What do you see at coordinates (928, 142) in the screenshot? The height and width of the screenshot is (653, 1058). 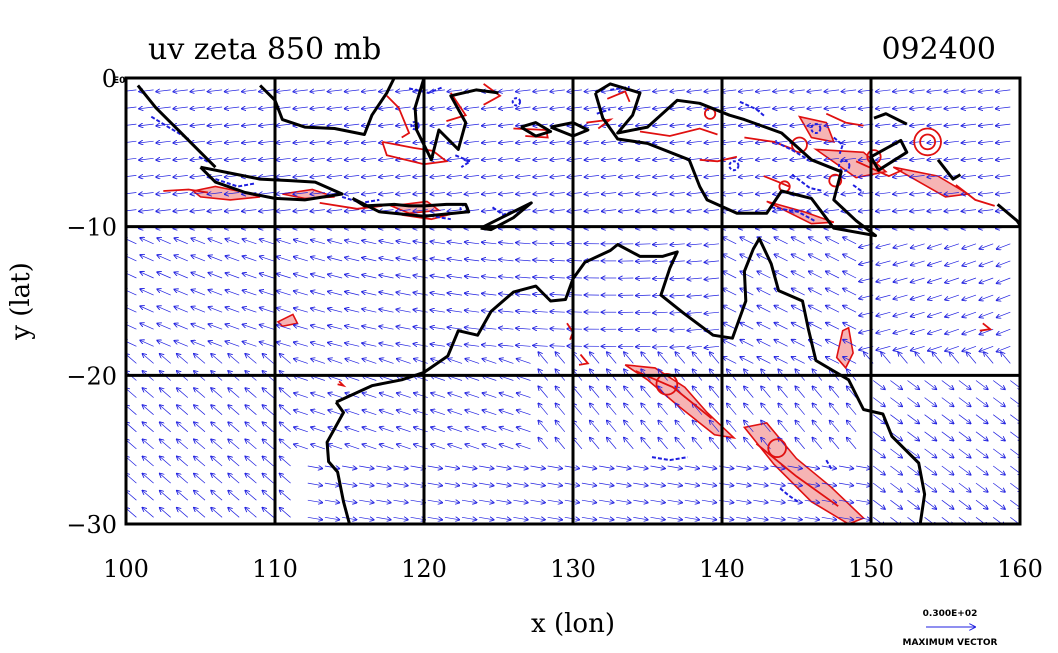 I see `positive-vorticity-ring` at bounding box center [928, 142].